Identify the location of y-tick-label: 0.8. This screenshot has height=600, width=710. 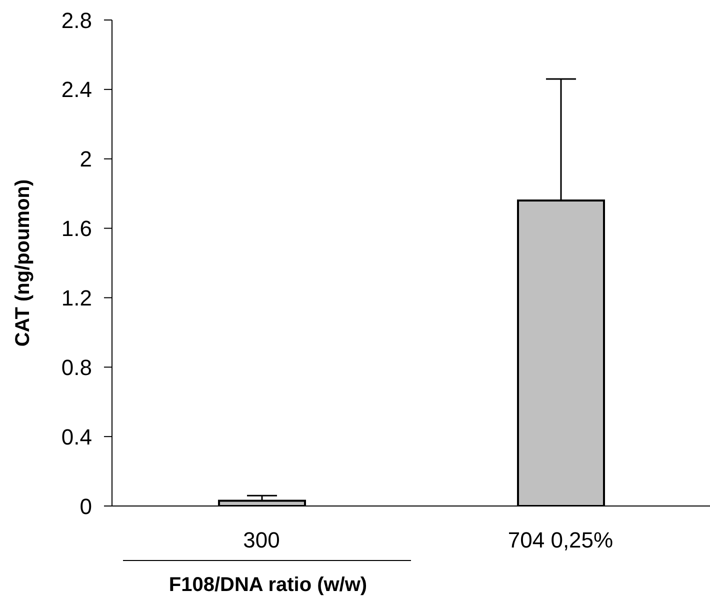
(76, 367).